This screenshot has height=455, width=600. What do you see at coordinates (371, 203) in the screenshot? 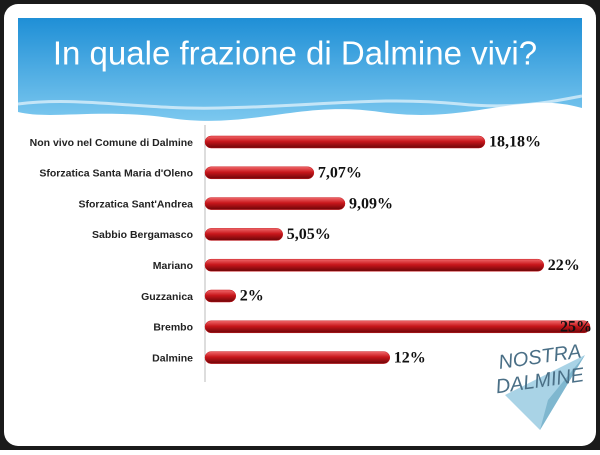
I see `value-label: 9,09%` at bounding box center [371, 203].